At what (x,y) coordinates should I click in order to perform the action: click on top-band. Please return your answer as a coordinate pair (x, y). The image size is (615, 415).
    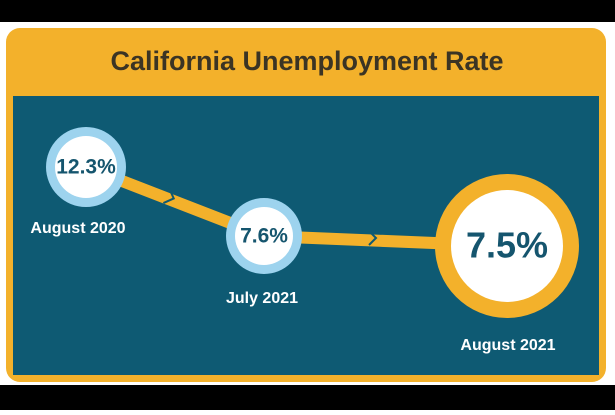
    Looking at the image, I should click on (307, 11).